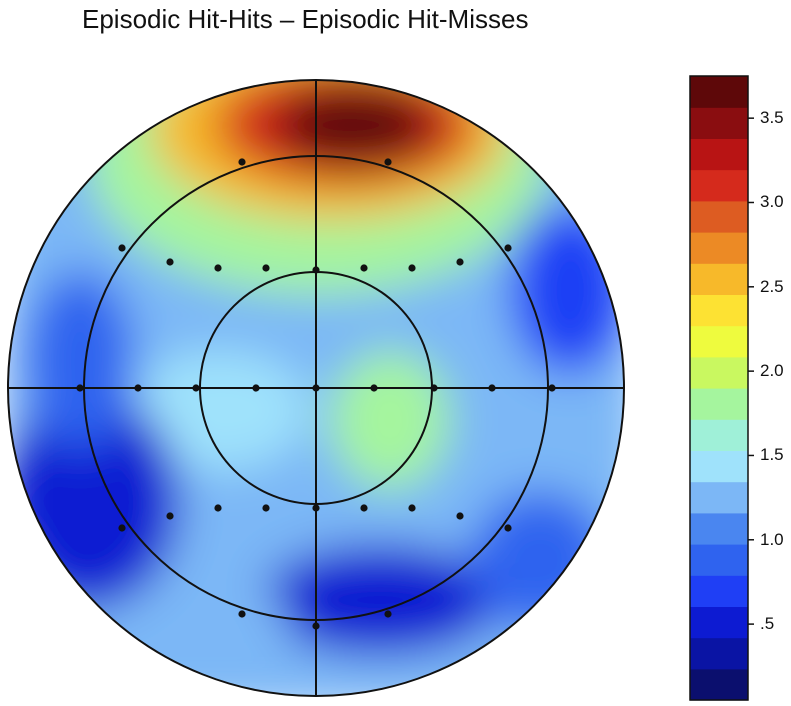 This screenshot has height=706, width=791. I want to click on colorbar-frame, so click(719, 388).